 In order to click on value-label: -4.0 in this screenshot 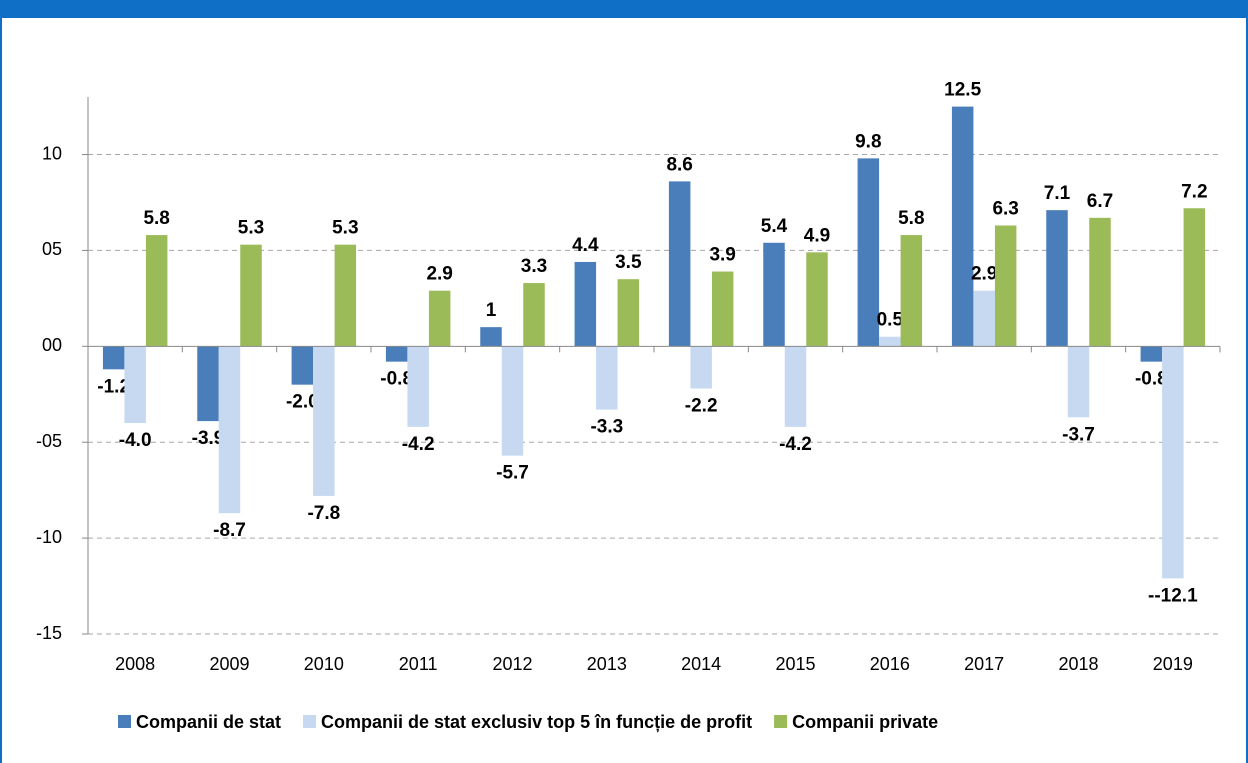, I will do `click(135, 440)`.